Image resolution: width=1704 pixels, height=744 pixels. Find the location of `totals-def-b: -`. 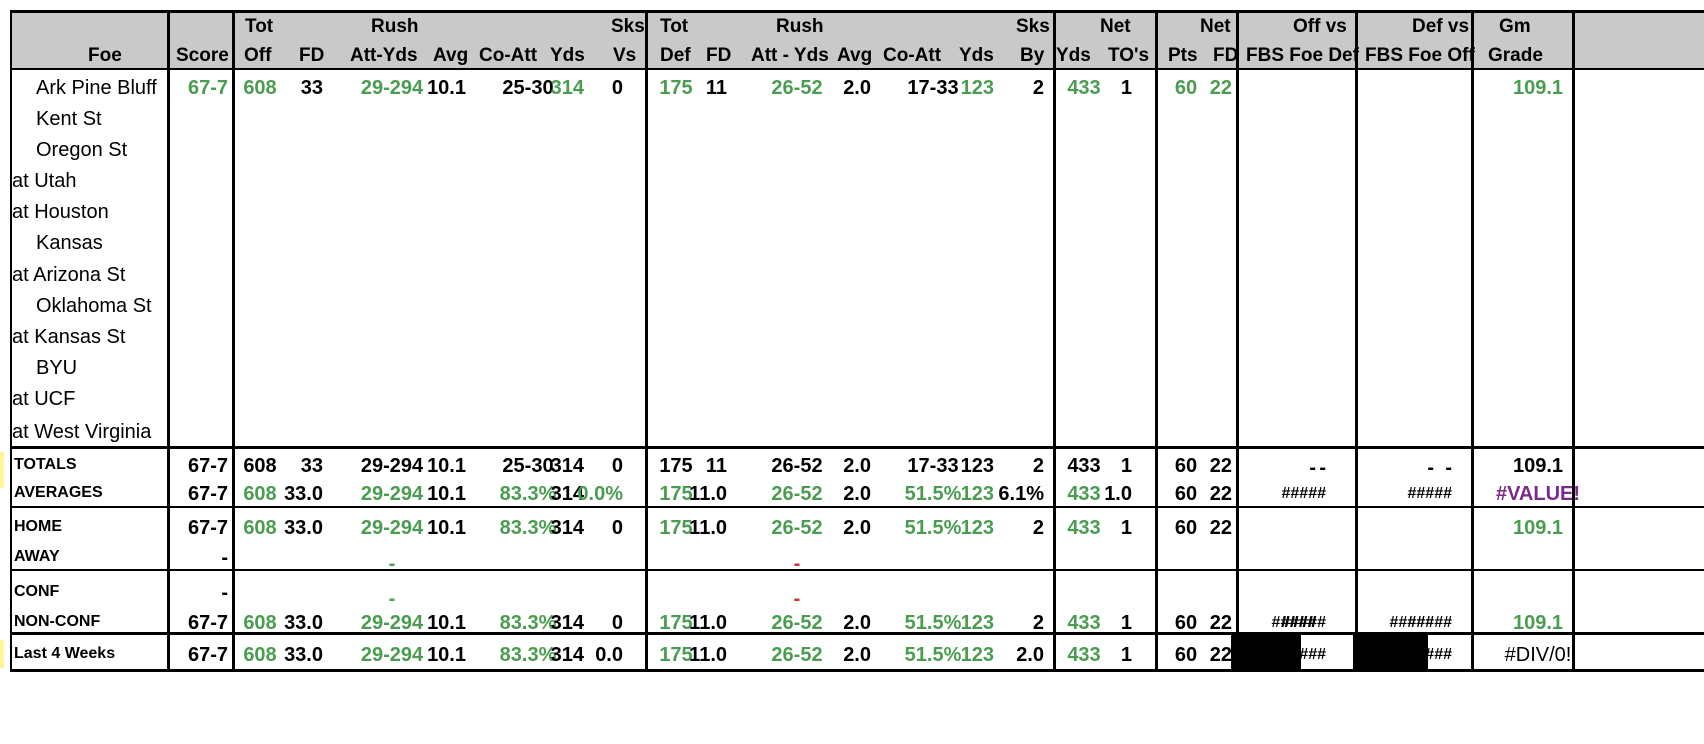

totals-def-b: - is located at coordinates (1448, 468).